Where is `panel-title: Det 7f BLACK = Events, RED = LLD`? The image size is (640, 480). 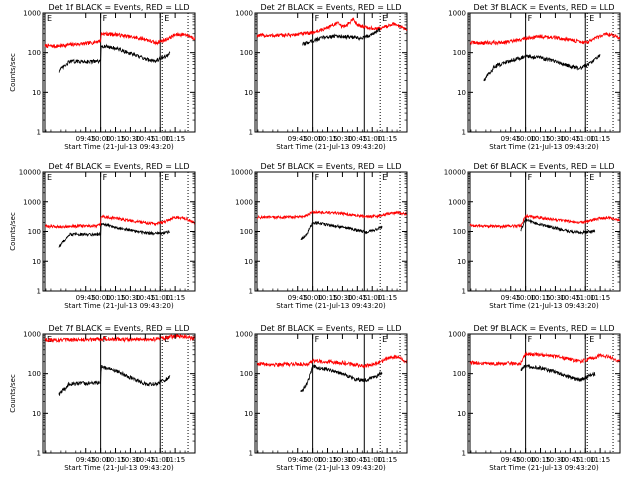 panel-title: Det 7f BLACK = Events, RED = LLD is located at coordinates (118, 328).